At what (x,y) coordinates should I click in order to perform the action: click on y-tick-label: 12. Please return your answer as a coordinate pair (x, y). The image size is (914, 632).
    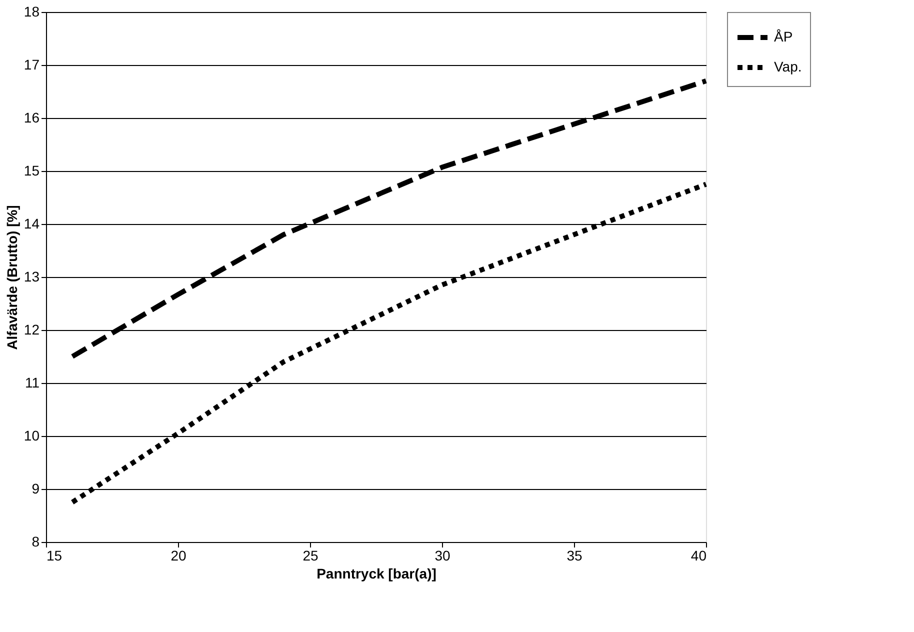
    Looking at the image, I should click on (32, 330).